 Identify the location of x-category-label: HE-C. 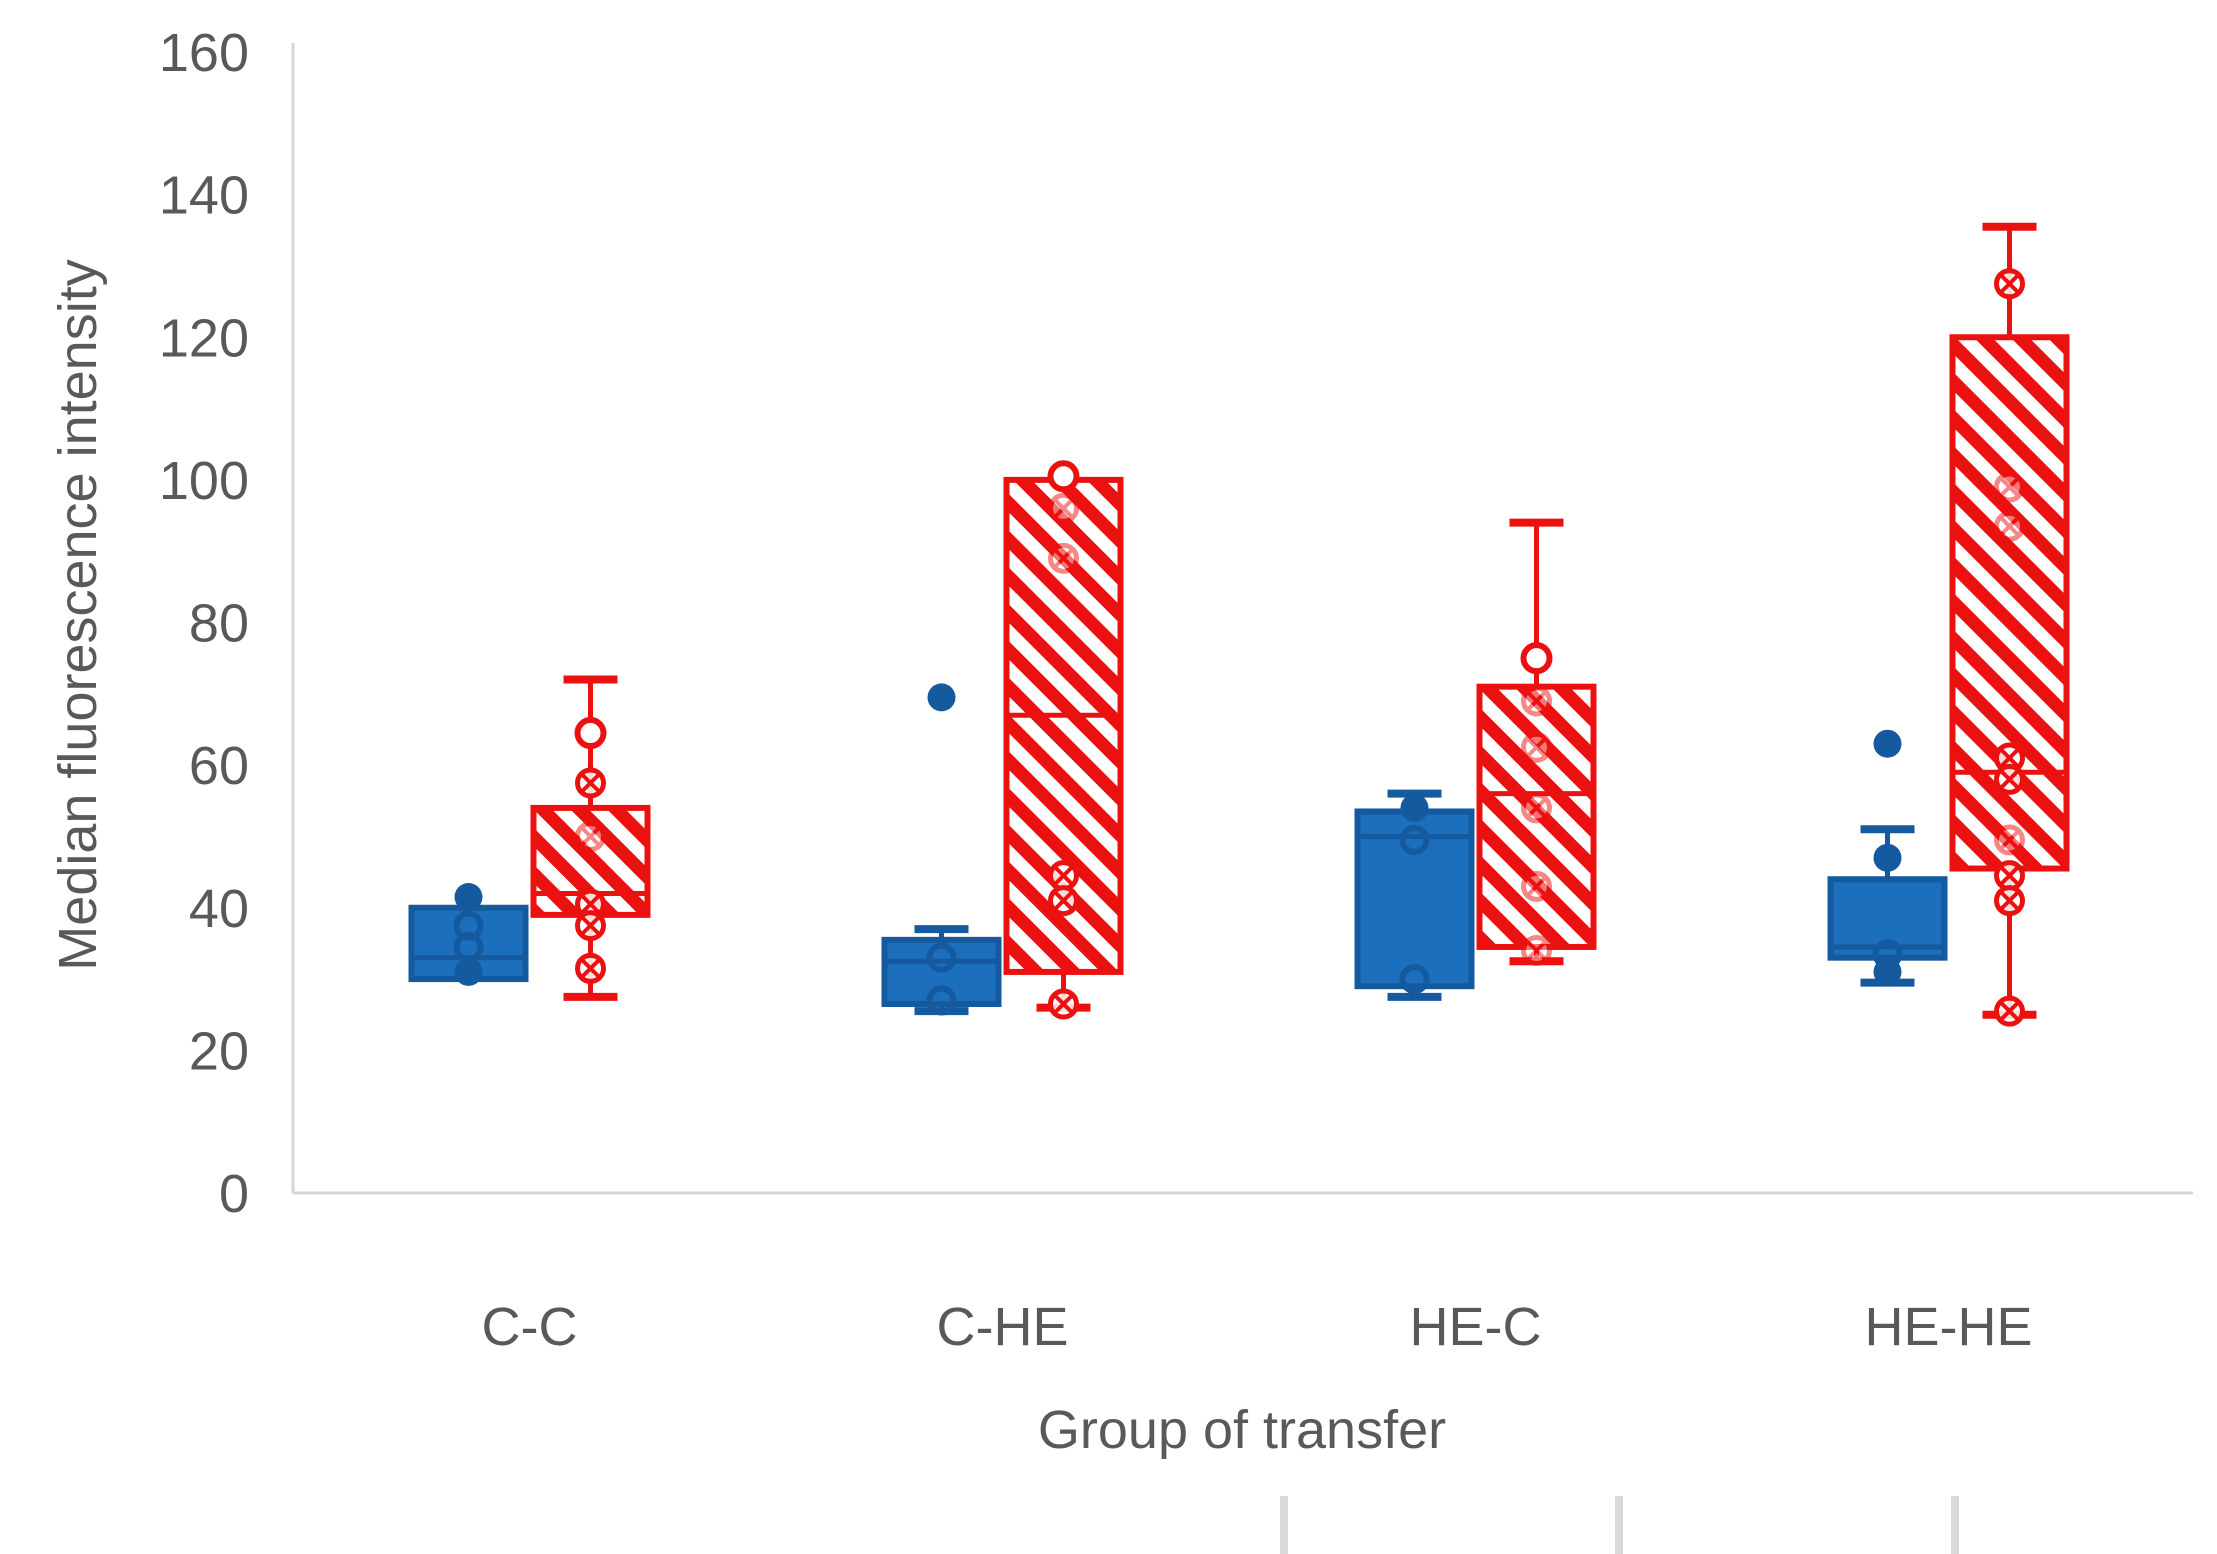
(1476, 1327).